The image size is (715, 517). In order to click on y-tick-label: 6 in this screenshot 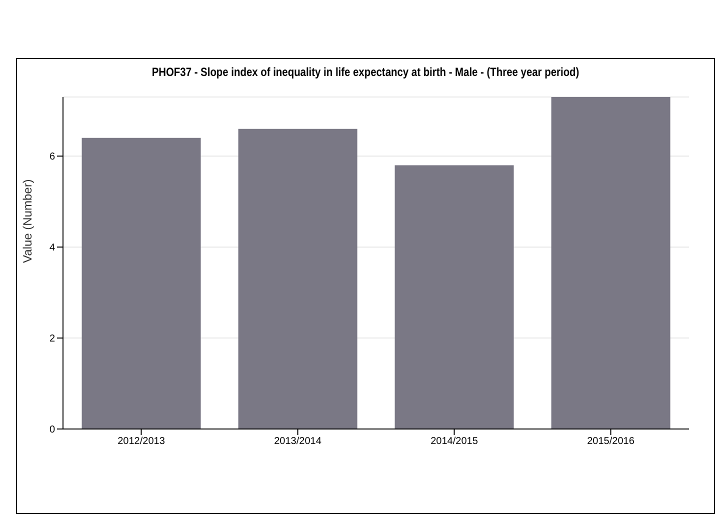, I will do `click(52, 157)`.